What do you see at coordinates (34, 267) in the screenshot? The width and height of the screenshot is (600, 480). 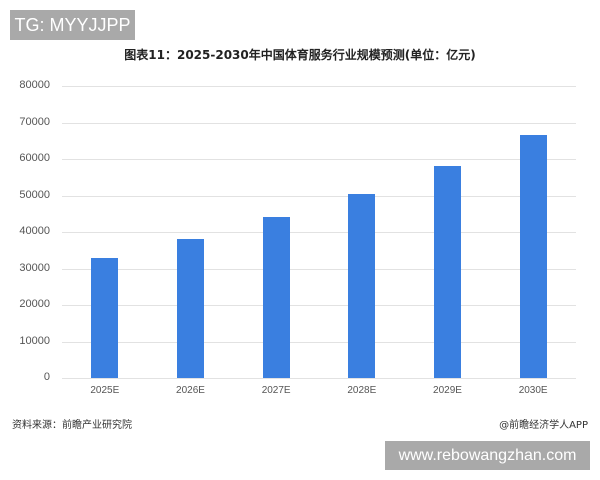 I see `y-tick-label: 30000` at bounding box center [34, 267].